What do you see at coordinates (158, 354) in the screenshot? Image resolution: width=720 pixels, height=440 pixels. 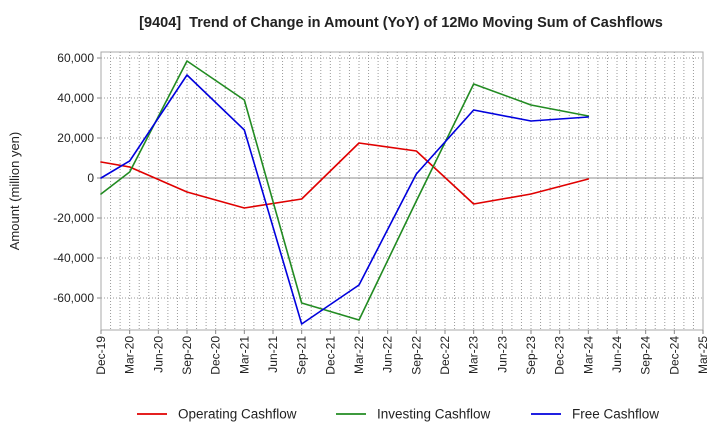 I see `x-tick-label: Jun-20` at bounding box center [158, 354].